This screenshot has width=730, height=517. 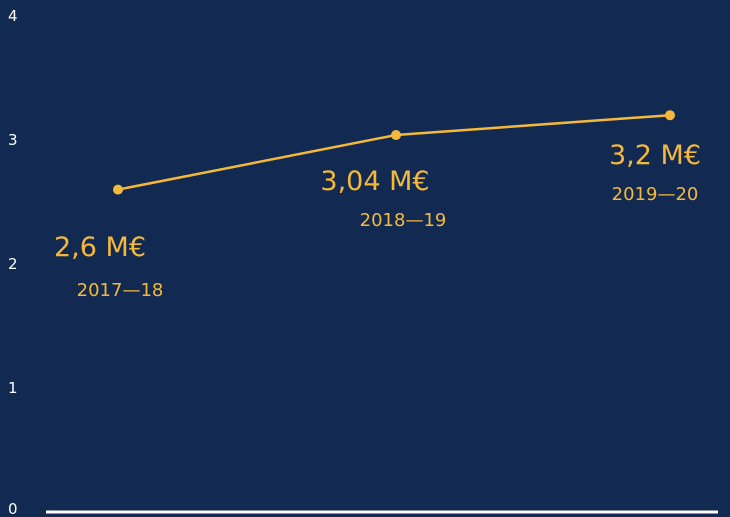 I want to click on y-tick-label-0: 0, so click(x=13, y=508).